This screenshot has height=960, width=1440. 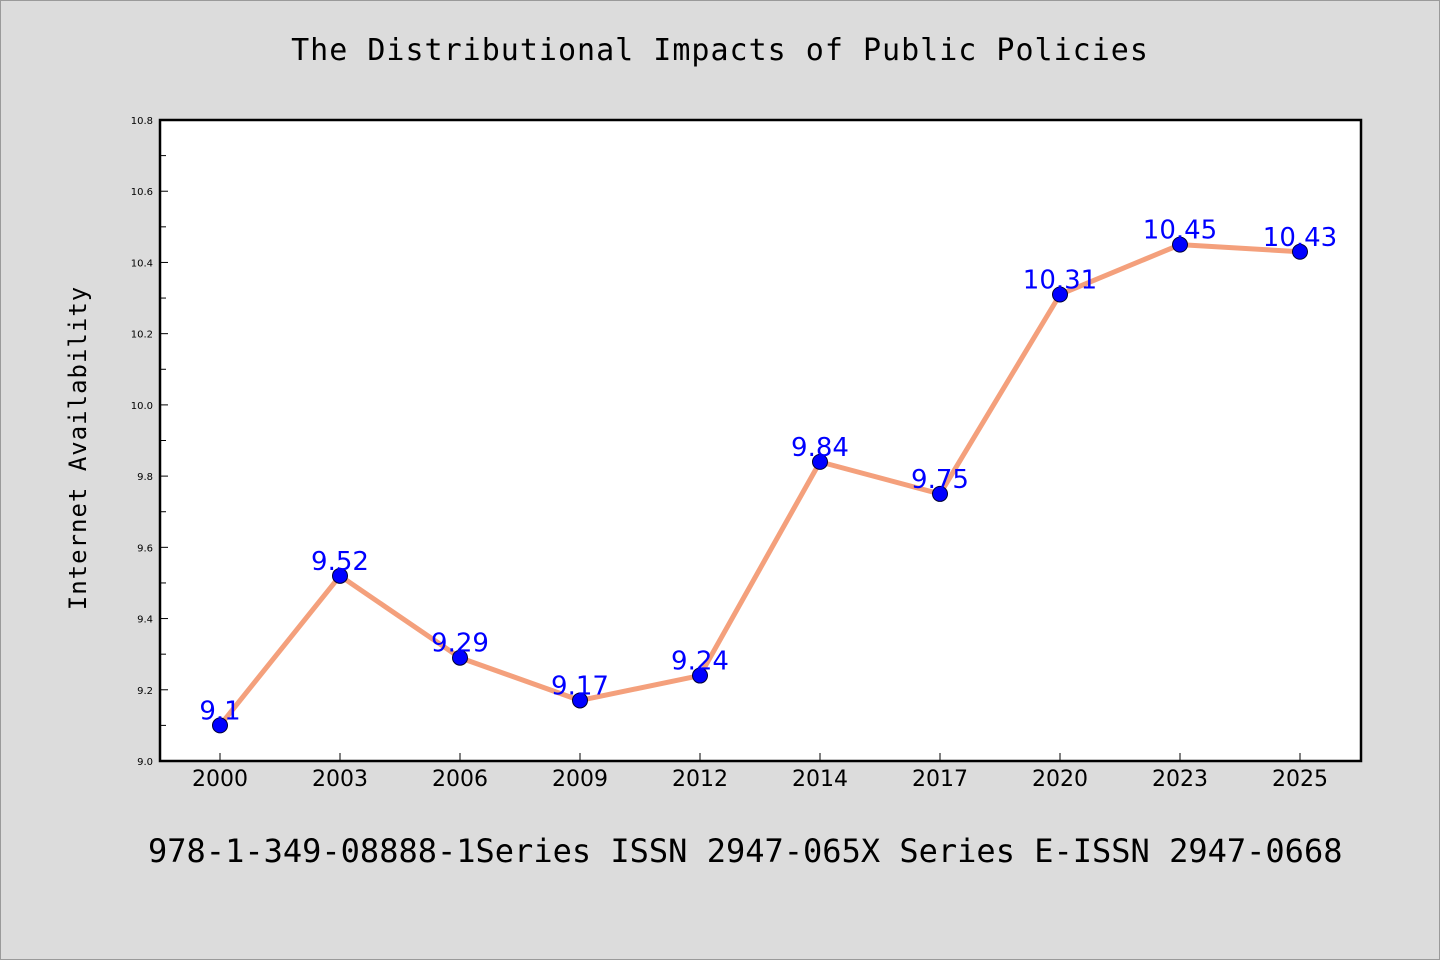 I want to click on y-axis-label: Internet Availability, so click(x=78, y=448).